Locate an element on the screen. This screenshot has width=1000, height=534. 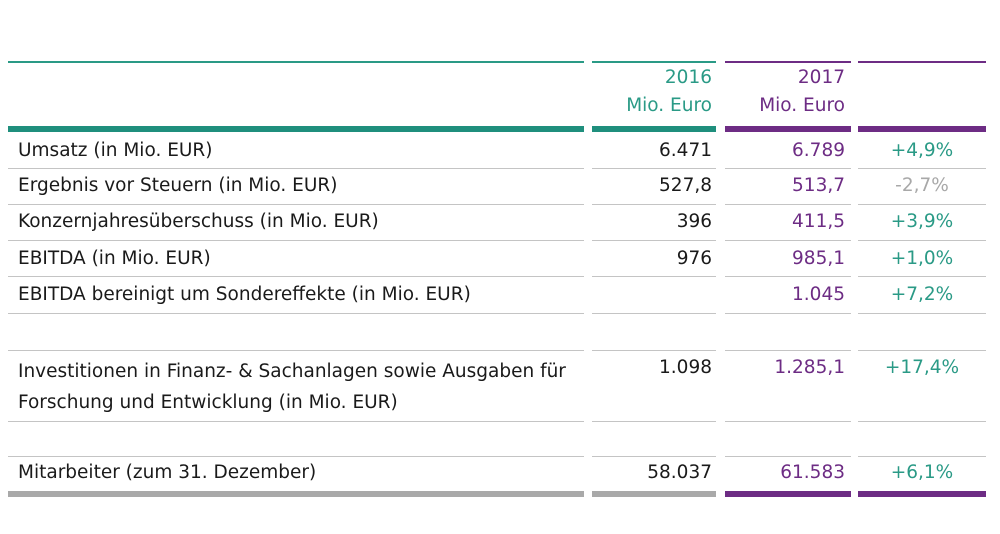
header-2017-unit: Mio. Euro is located at coordinates (802, 105).